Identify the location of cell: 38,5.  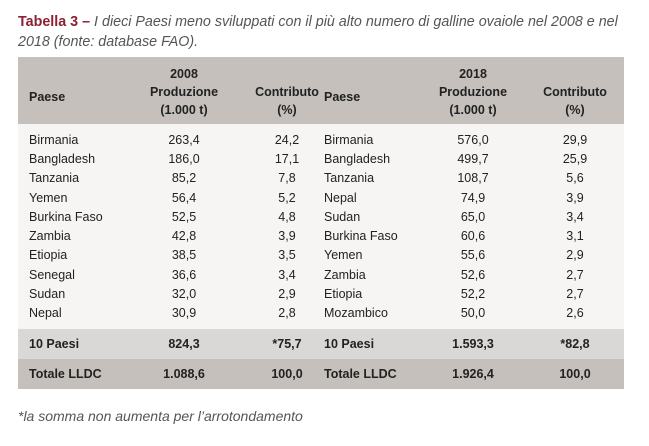
(184, 255).